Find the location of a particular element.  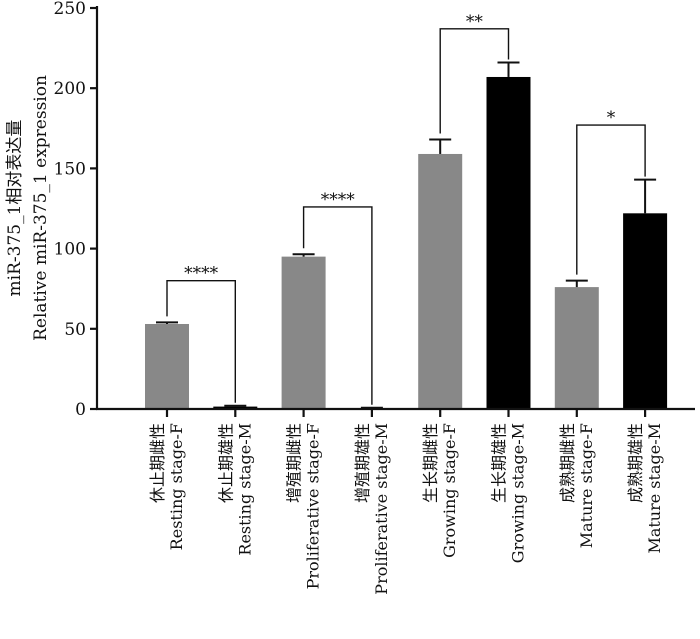

y-tick-label: 250 is located at coordinates (70, 9).